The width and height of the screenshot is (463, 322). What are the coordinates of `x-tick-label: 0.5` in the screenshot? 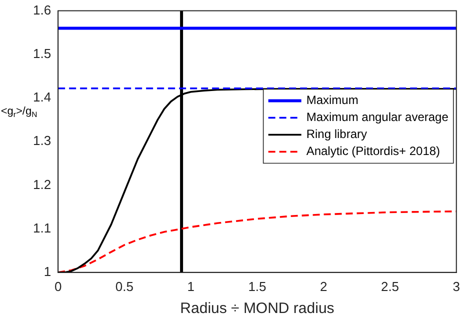 It's located at (124, 286).